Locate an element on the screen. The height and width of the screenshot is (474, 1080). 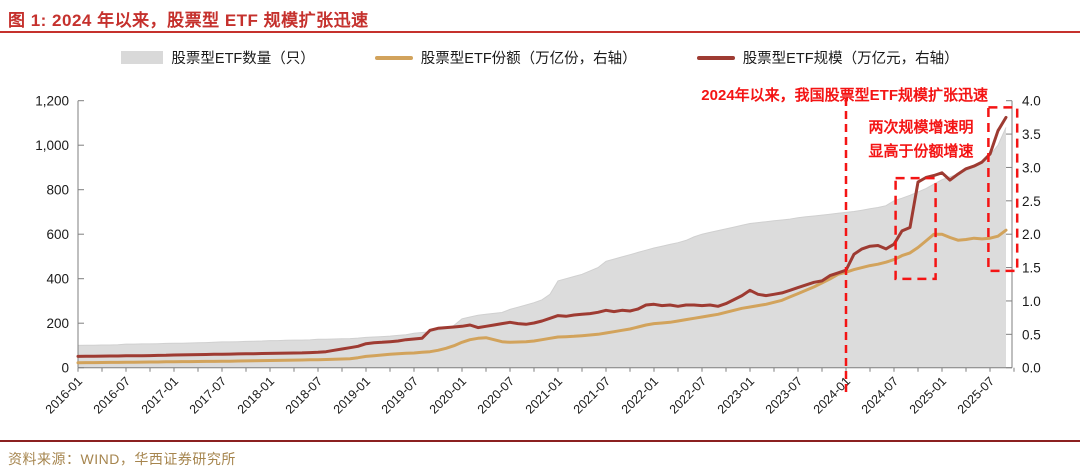
svg-text: 2018-01 is located at coordinates (256, 395).